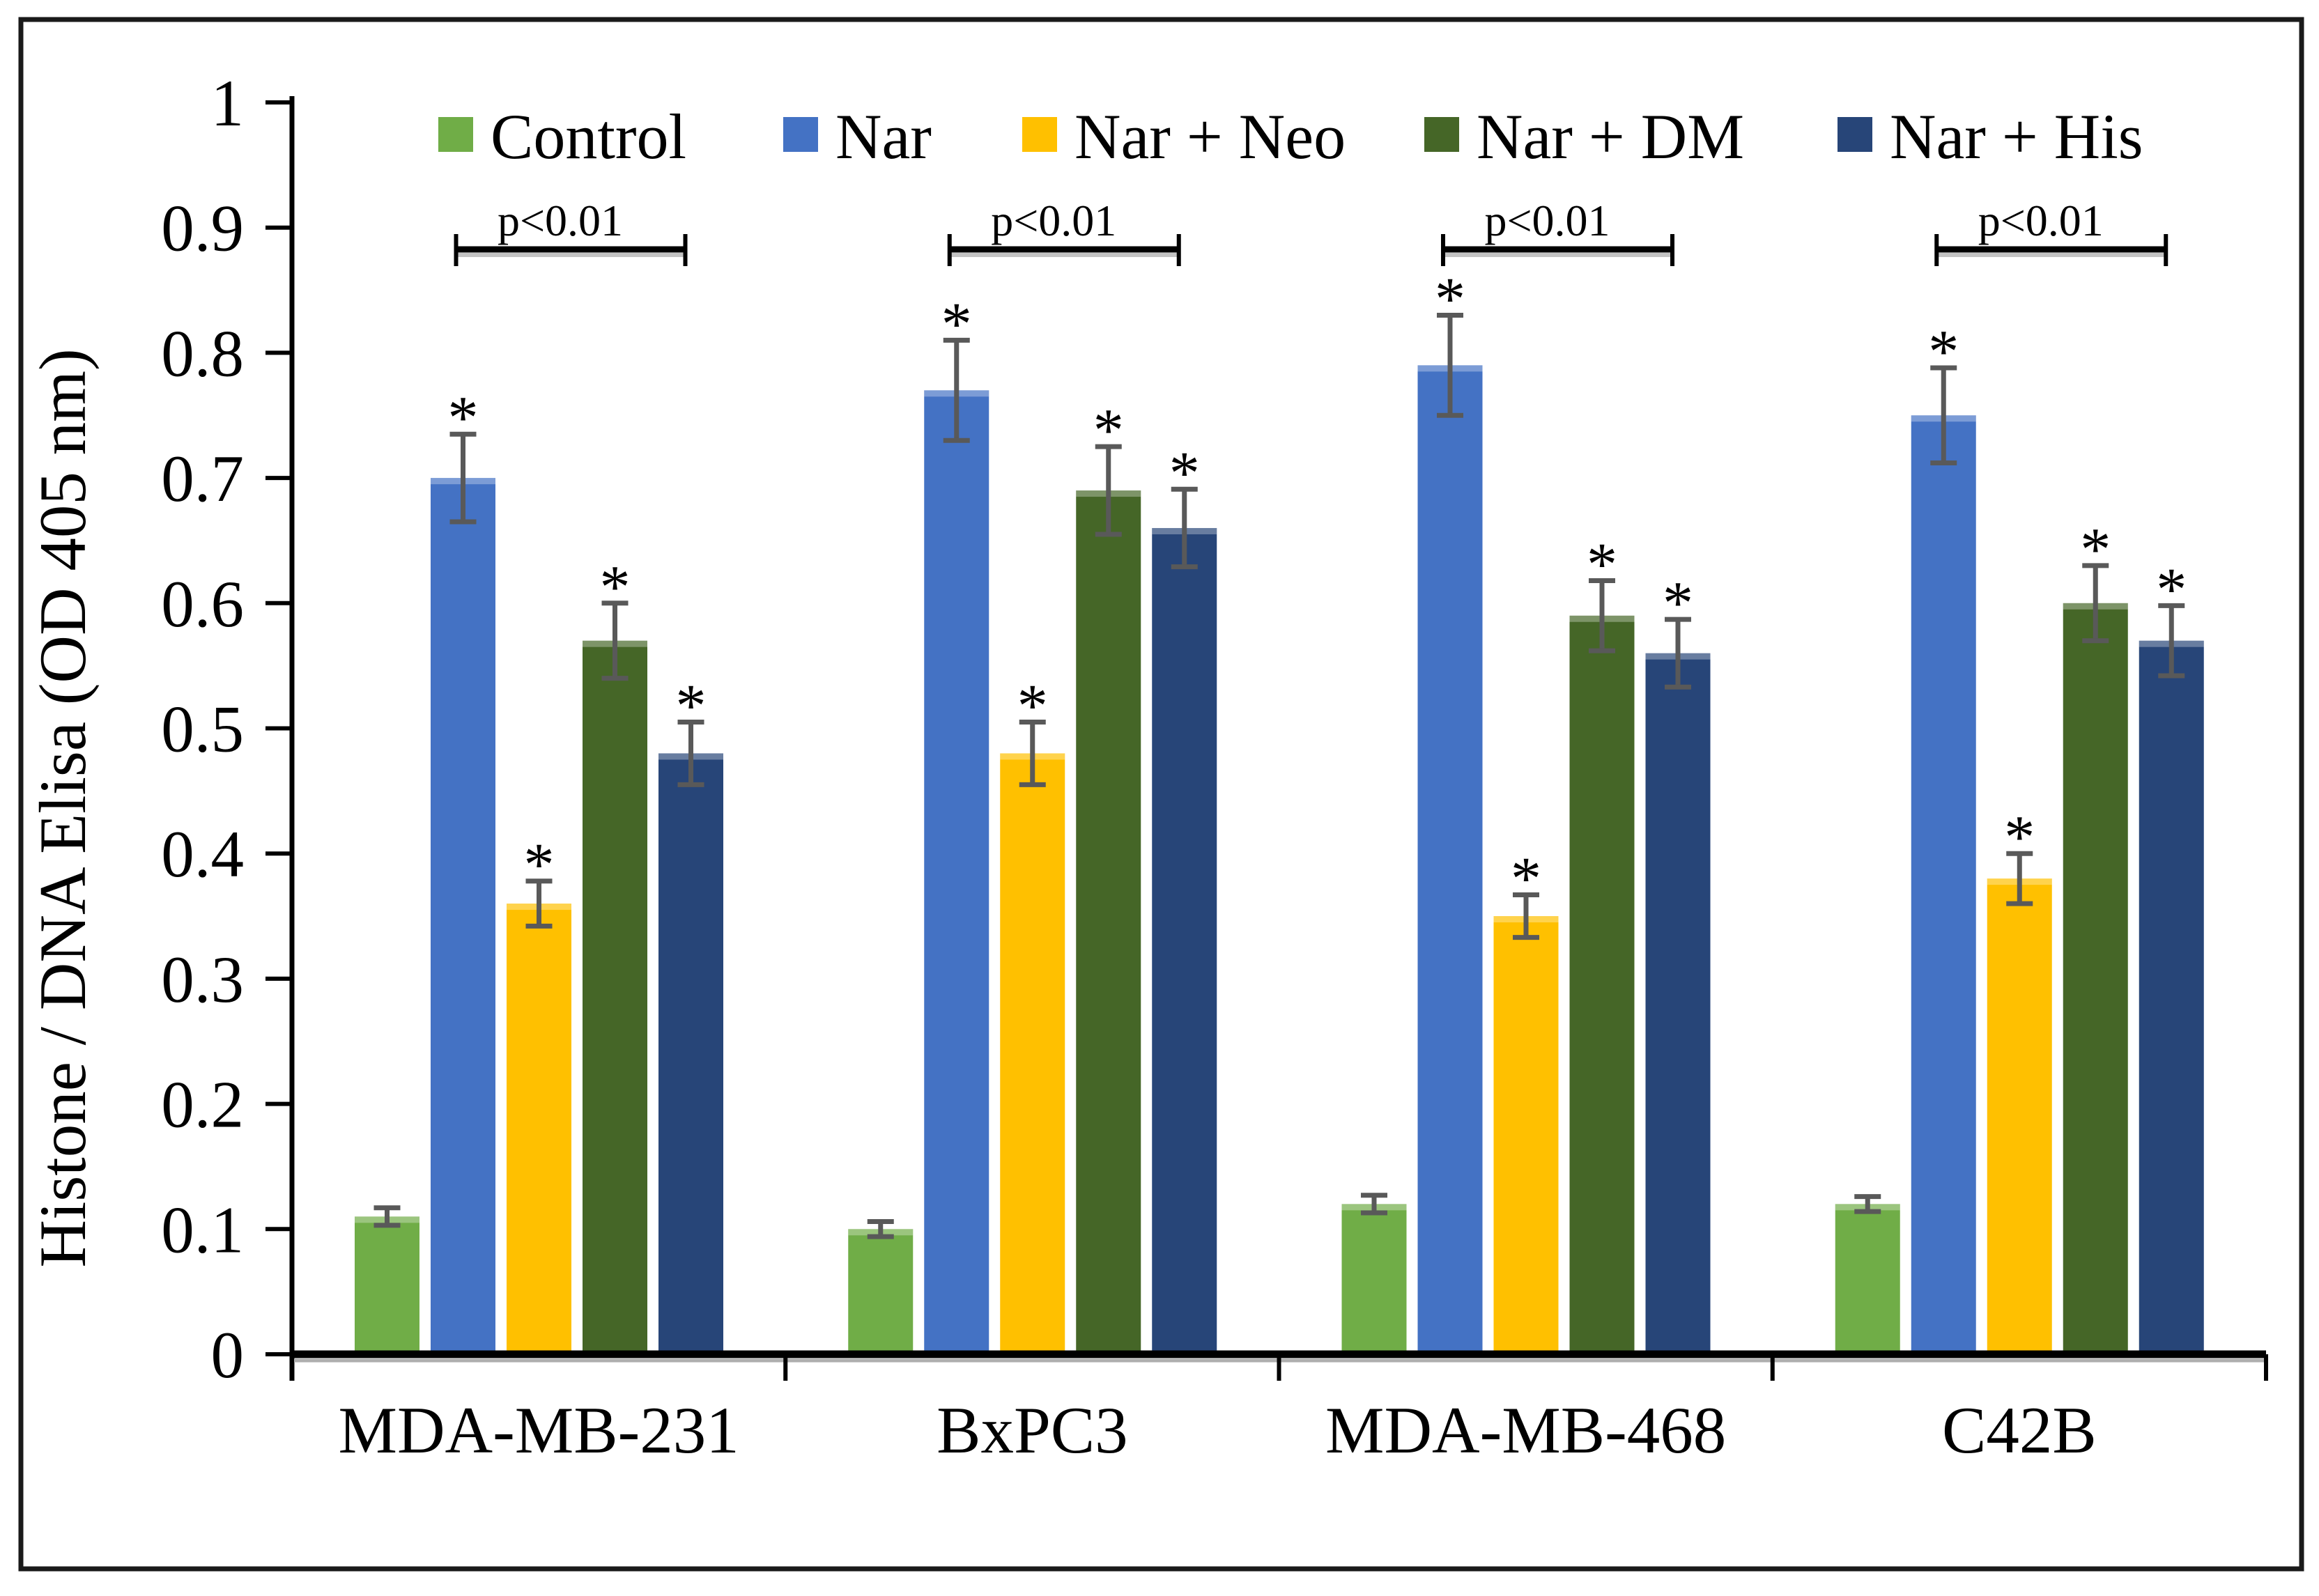 This screenshot has width=2319, height=1596. Describe the element at coordinates (1944, 415) in the screenshot. I see `error-bar-nar-c42b` at that location.